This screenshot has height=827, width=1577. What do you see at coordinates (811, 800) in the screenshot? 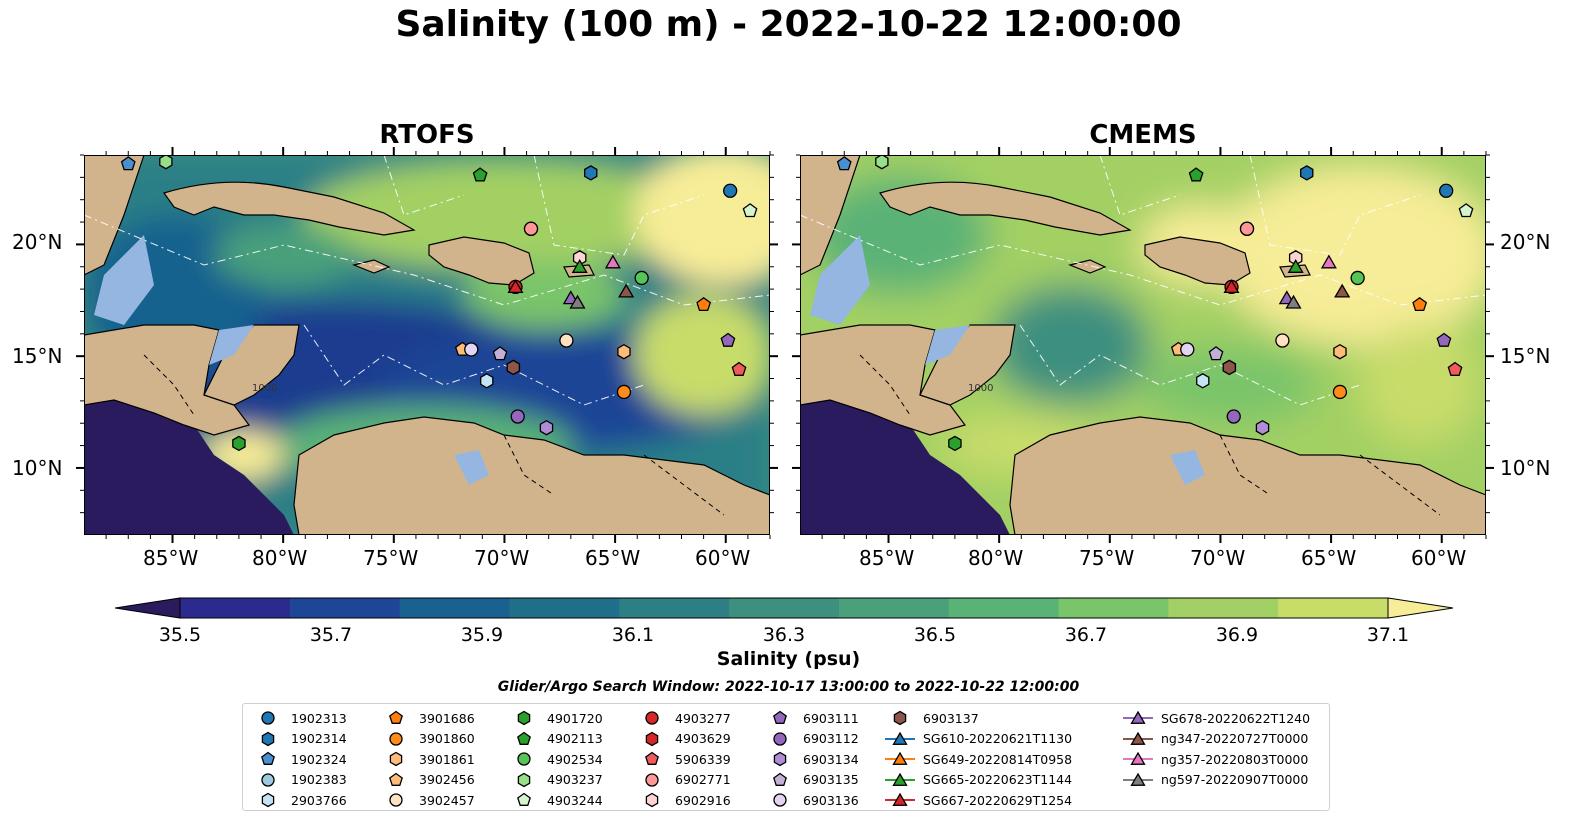
I see `legend-item: 6903136` at bounding box center [811, 800].